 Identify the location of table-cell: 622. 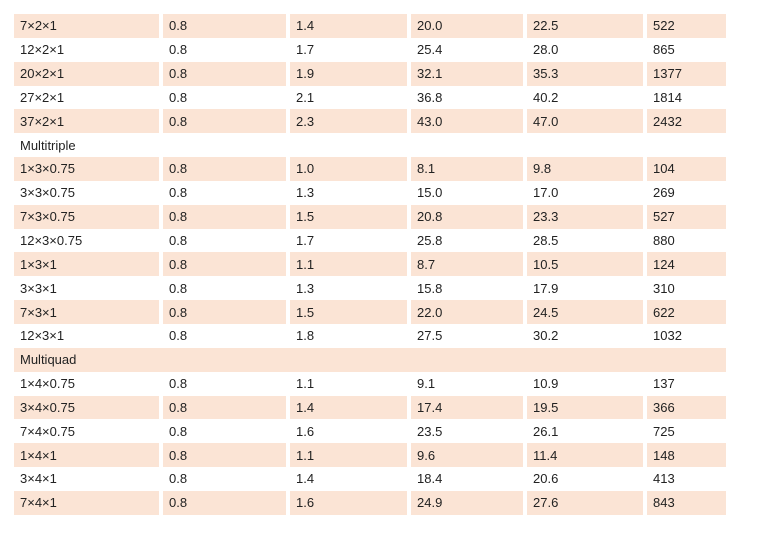
(686, 312).